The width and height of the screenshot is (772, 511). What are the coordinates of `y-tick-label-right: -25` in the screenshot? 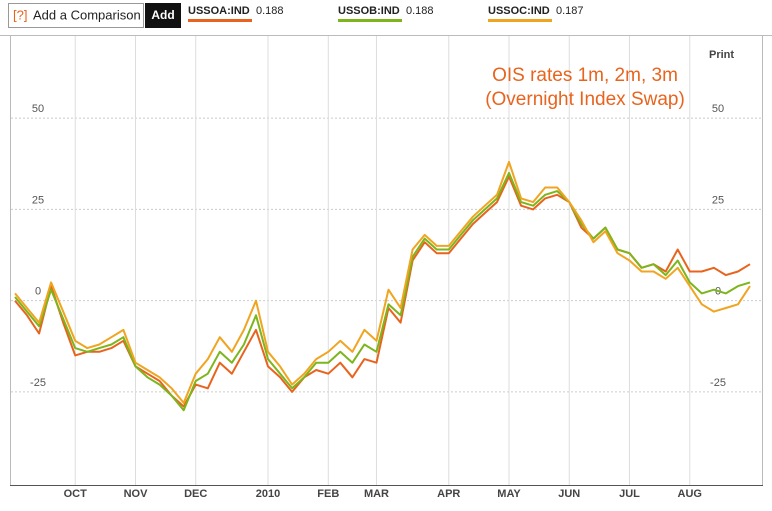 It's located at (718, 383).